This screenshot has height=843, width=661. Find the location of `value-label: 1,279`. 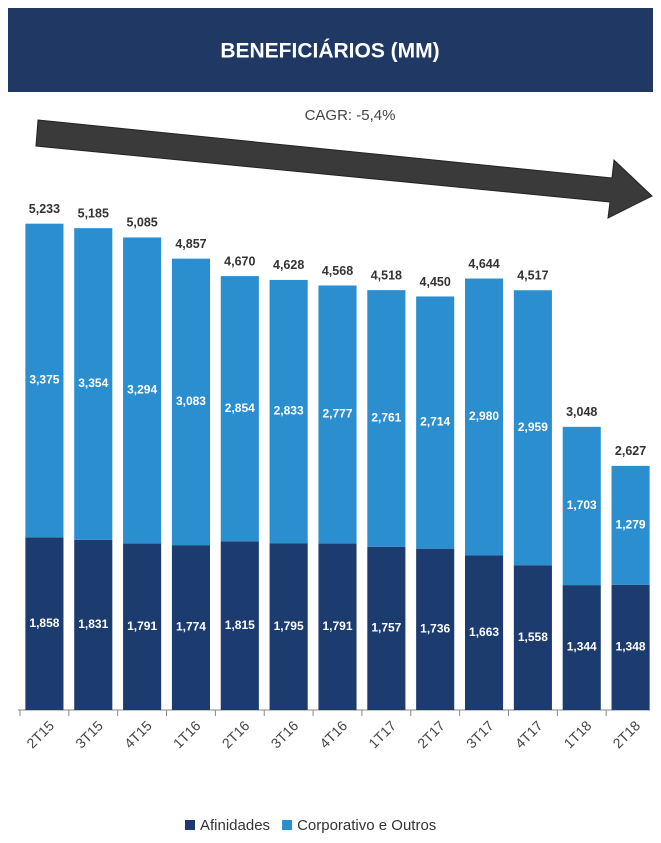

value-label: 1,279 is located at coordinates (631, 524).